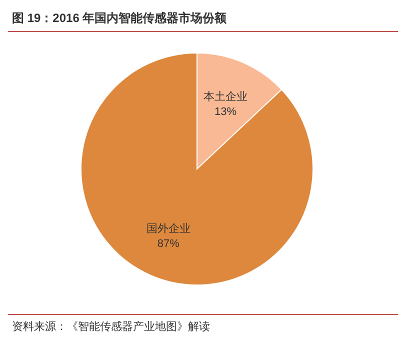  What do you see at coordinates (226, 96) in the screenshot?
I see `slice-label: 本土企业` at bounding box center [226, 96].